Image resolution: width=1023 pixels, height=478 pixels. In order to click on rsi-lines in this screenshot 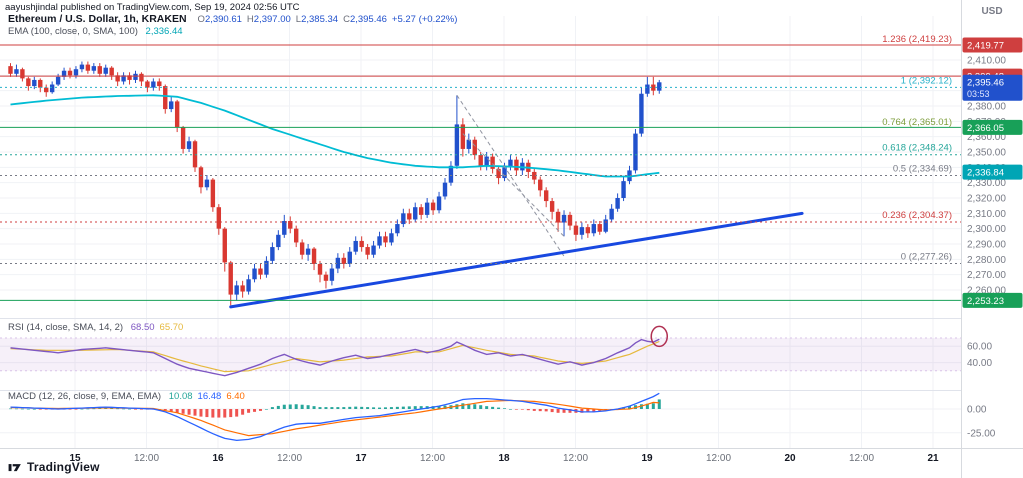, I will do `click(335, 357)`.